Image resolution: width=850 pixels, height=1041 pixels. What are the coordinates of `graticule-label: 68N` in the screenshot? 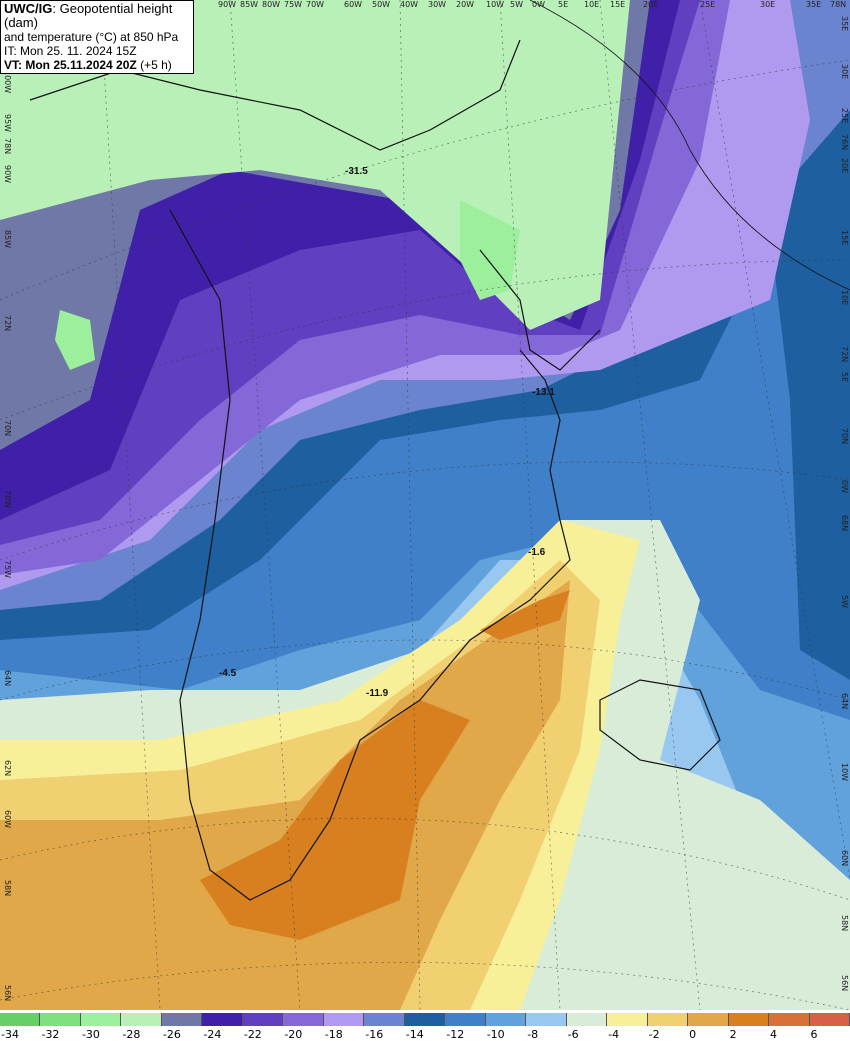 It's located at (844, 523).